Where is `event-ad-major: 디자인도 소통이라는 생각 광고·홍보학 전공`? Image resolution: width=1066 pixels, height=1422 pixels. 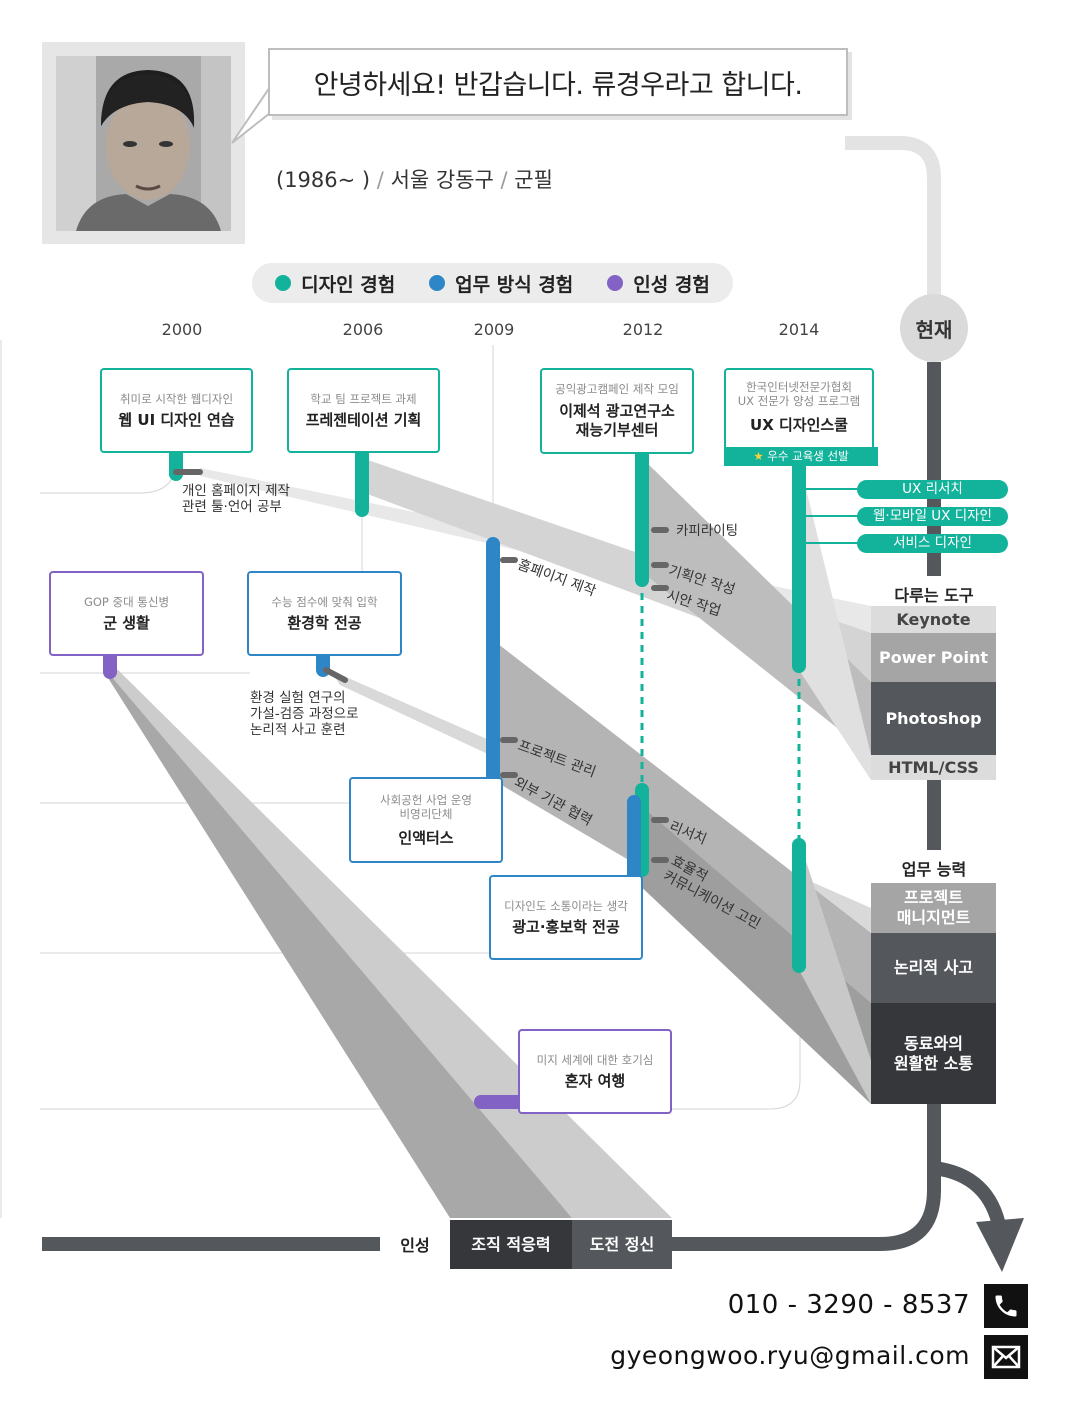 event-ad-major: 디자인도 소통이라는 생각 광고·홍보학 전공 is located at coordinates (566, 917).